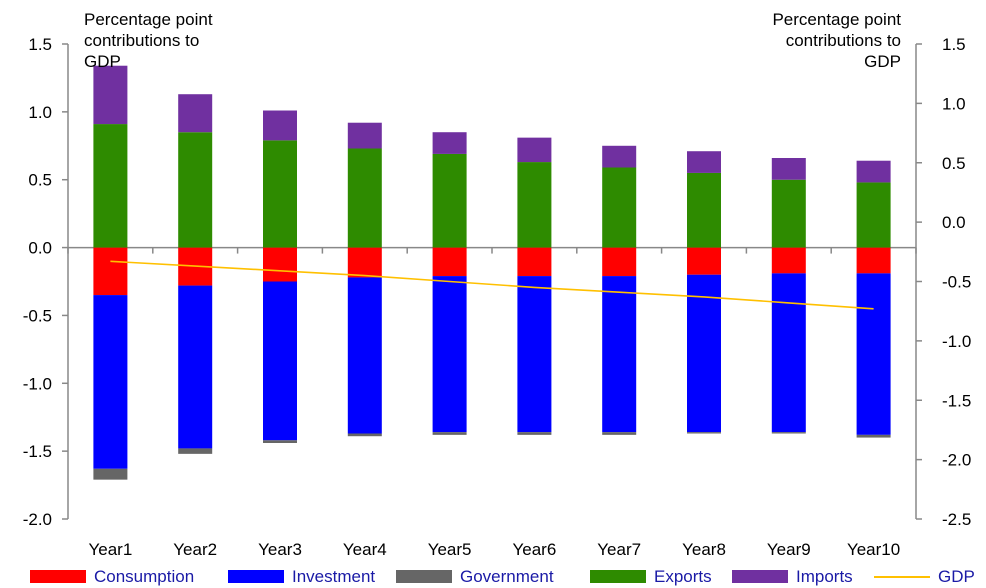 This screenshot has width=986, height=588. I want to click on bar-exports-year7, so click(619, 207).